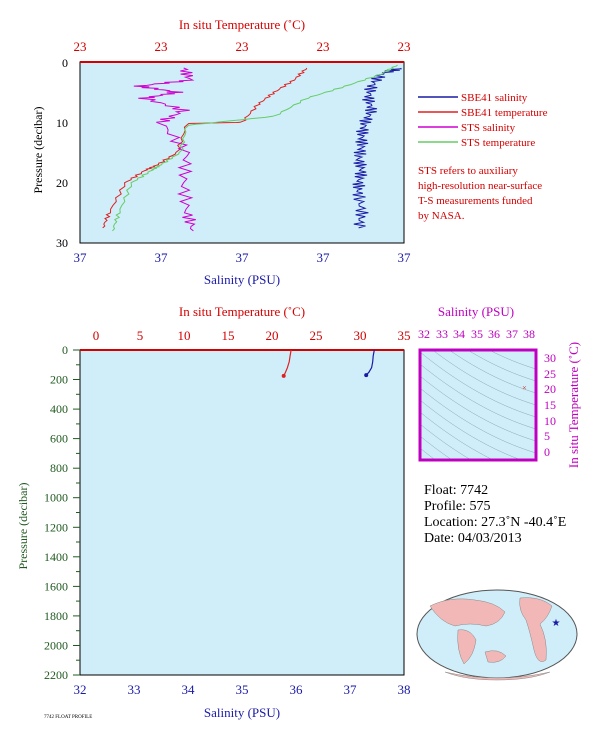  I want to click on top-series-sts-temperature, so click(255, 148).